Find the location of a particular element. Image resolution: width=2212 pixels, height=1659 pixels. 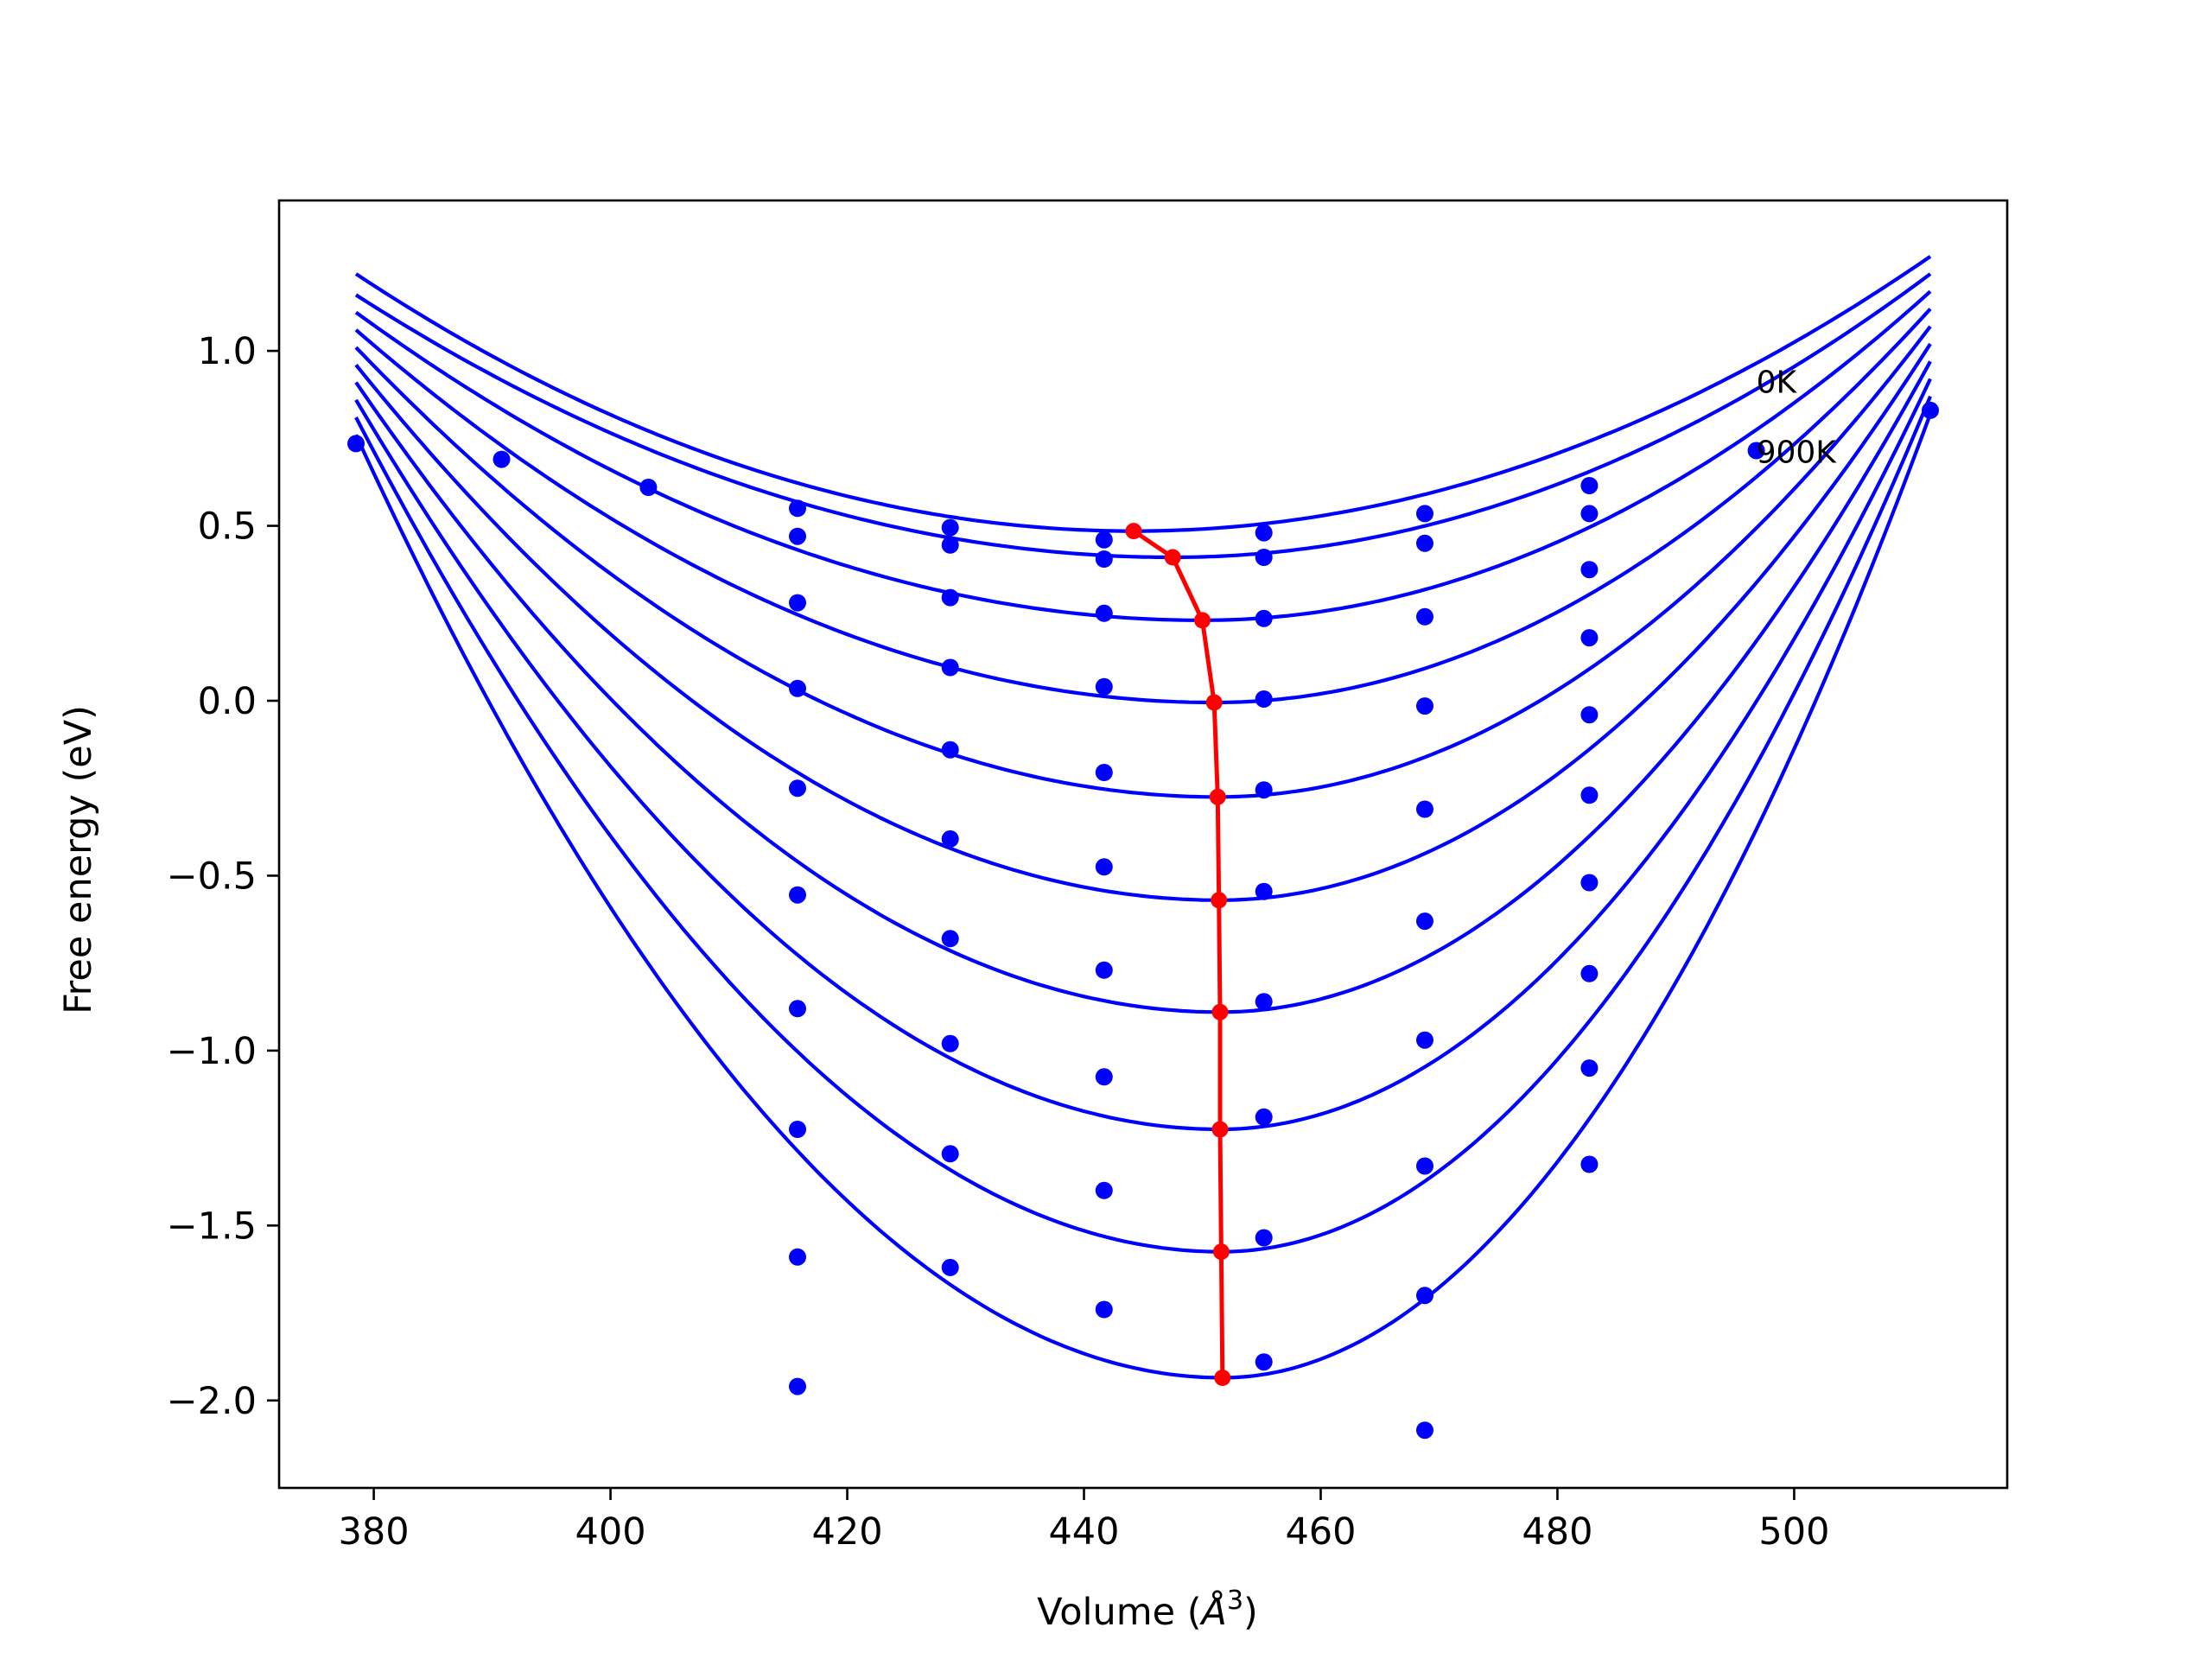

x-tick-label: 500 is located at coordinates (1793, 1532).